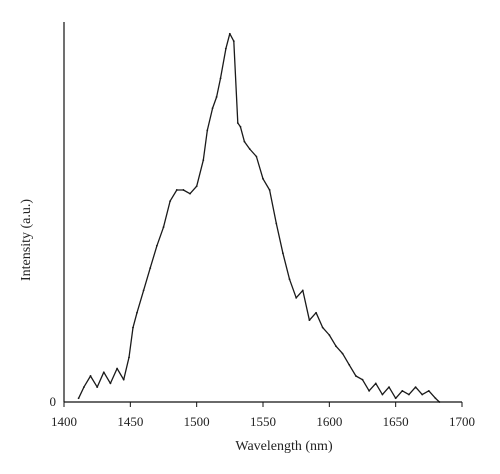 The image size is (500, 474). I want to click on x-axis-ticks: 1400 1450 1500 1550 1600 1650 1700, so click(263, 415).